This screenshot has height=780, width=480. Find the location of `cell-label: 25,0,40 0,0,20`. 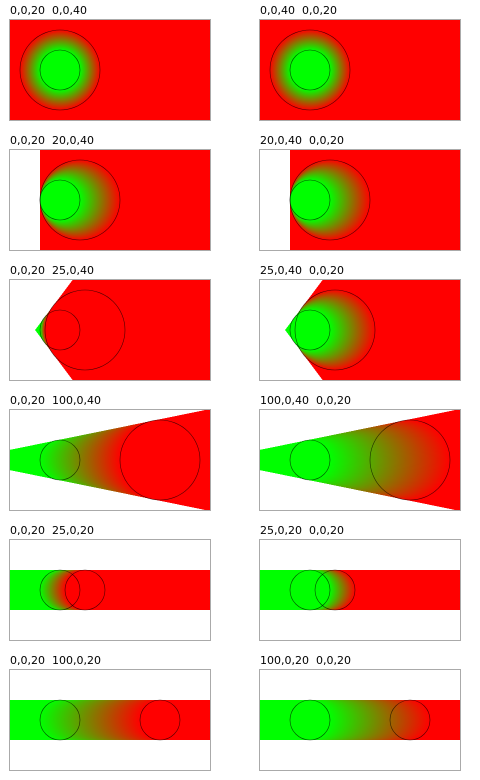

cell-label: 25,0,40 0,0,20 is located at coordinates (302, 270).